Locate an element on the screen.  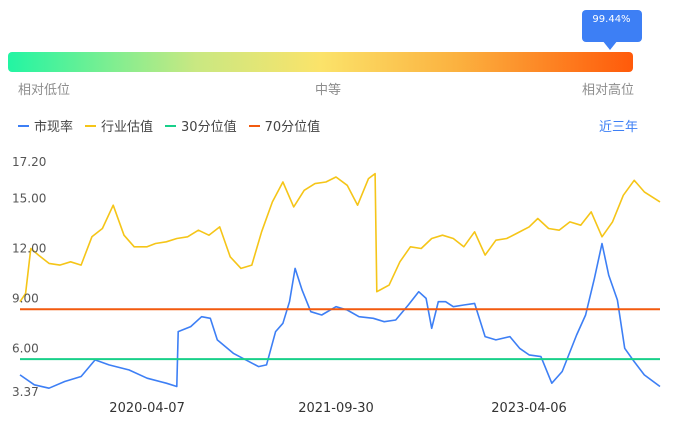
scale-label-mid: 中等 is located at coordinates (328, 90).